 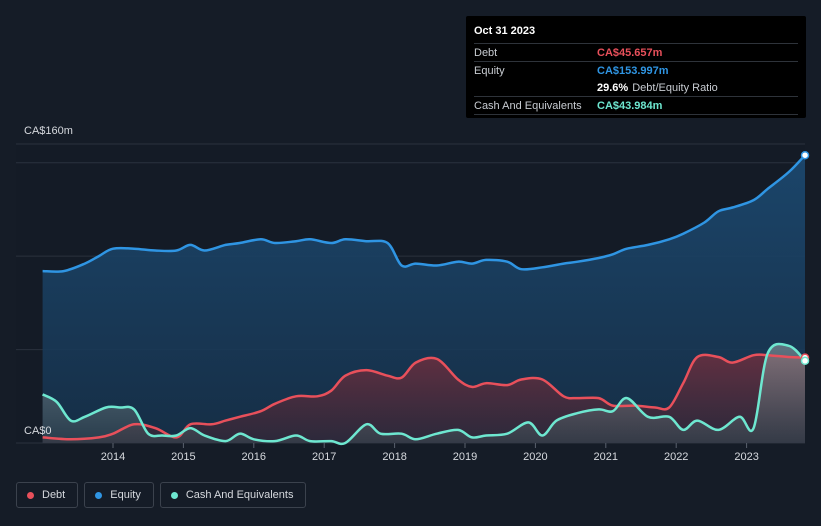 I want to click on x-tick-label-2022: 2022, so click(x=676, y=457).